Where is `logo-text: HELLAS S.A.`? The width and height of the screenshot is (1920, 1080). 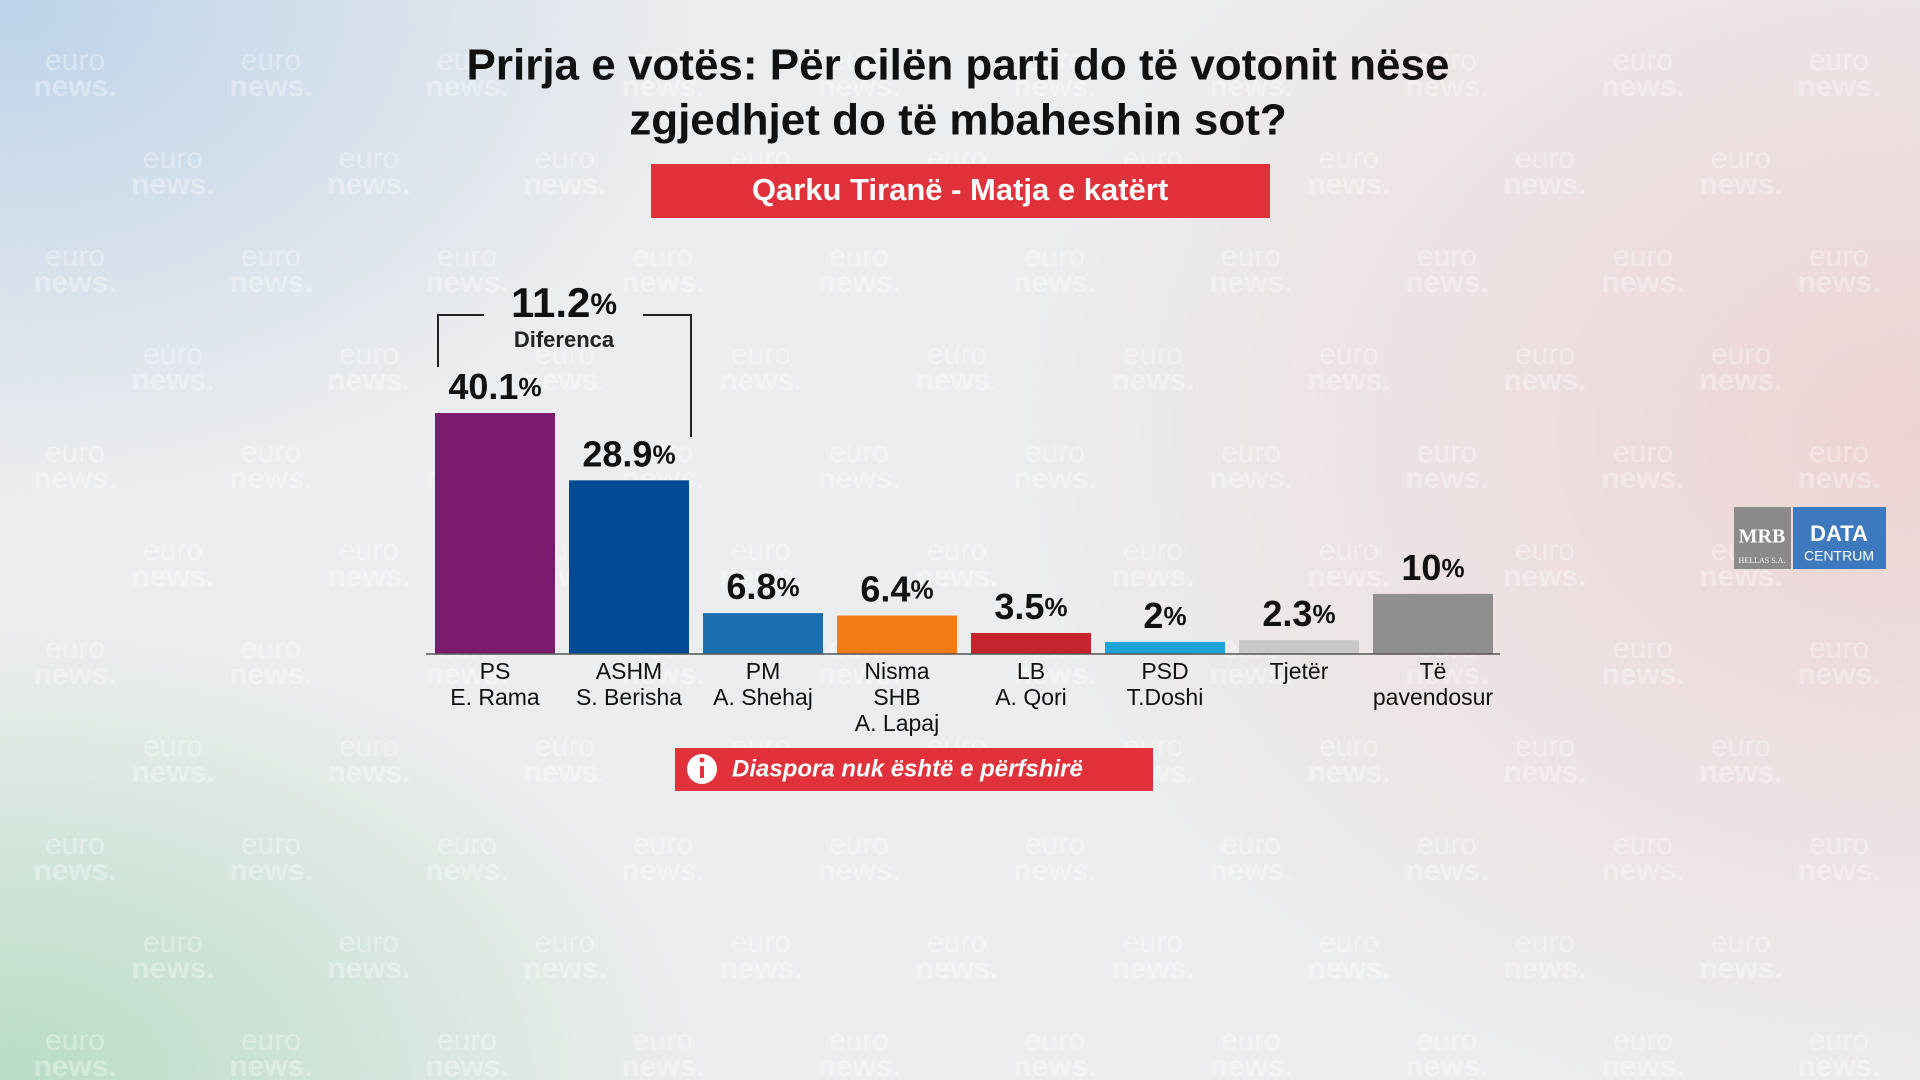 logo-text: HELLAS S.A. is located at coordinates (1762, 560).